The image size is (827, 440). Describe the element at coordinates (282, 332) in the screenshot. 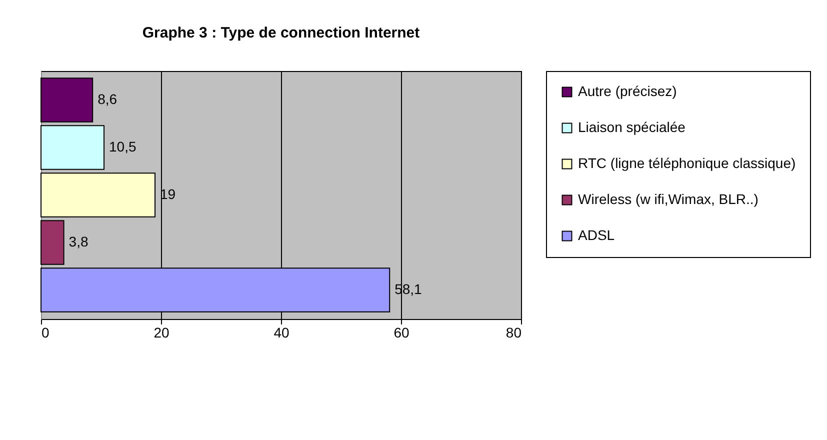

I see `x-tick-label: 40` at that location.